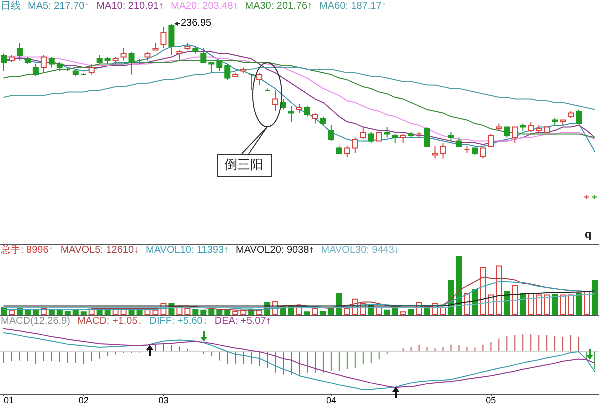 Image resolution: width=599 pixels, height=406 pixels. Describe the element at coordinates (588, 235) in the screenshot. I see `text: q` at that location.